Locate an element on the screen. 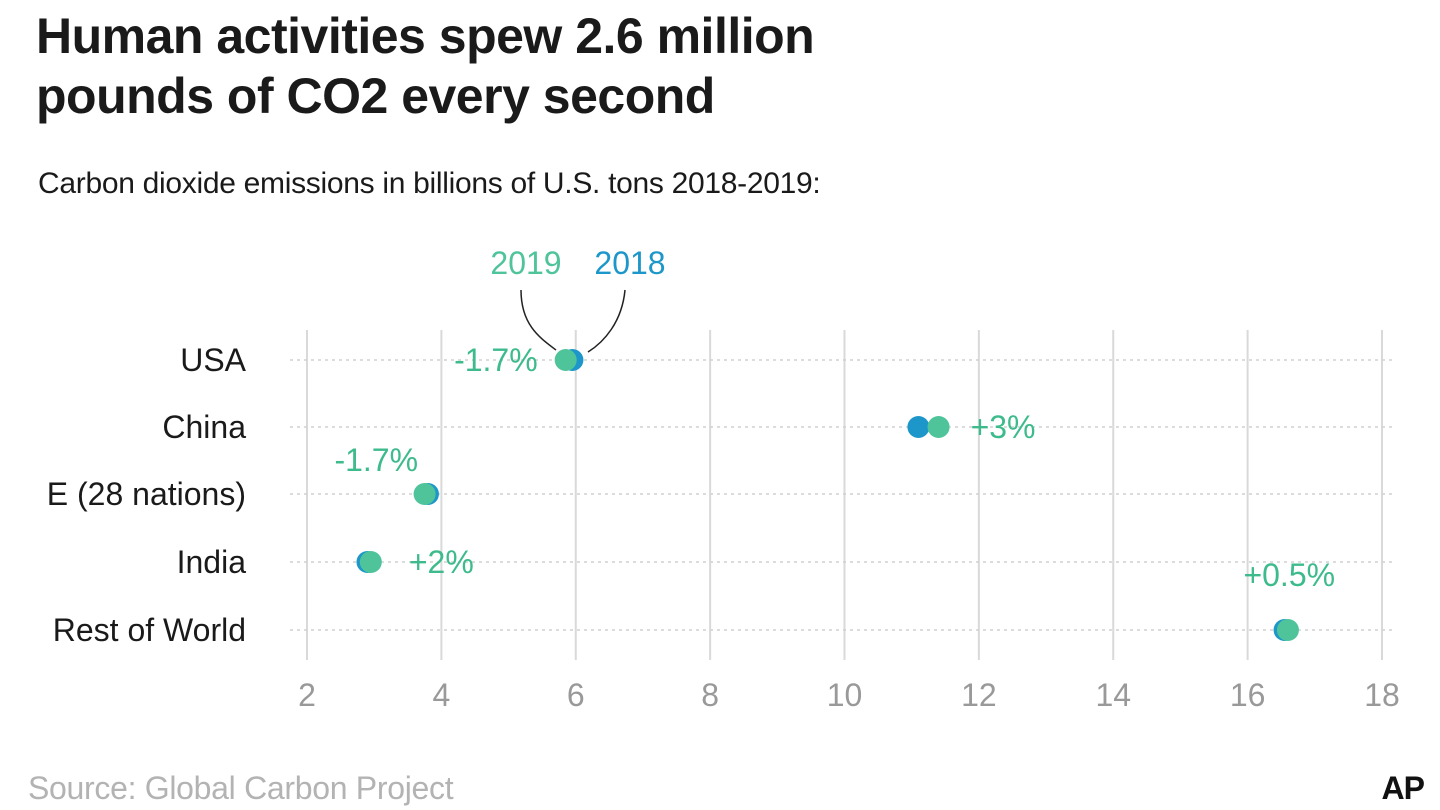  point-2018 is located at coordinates (918, 427).